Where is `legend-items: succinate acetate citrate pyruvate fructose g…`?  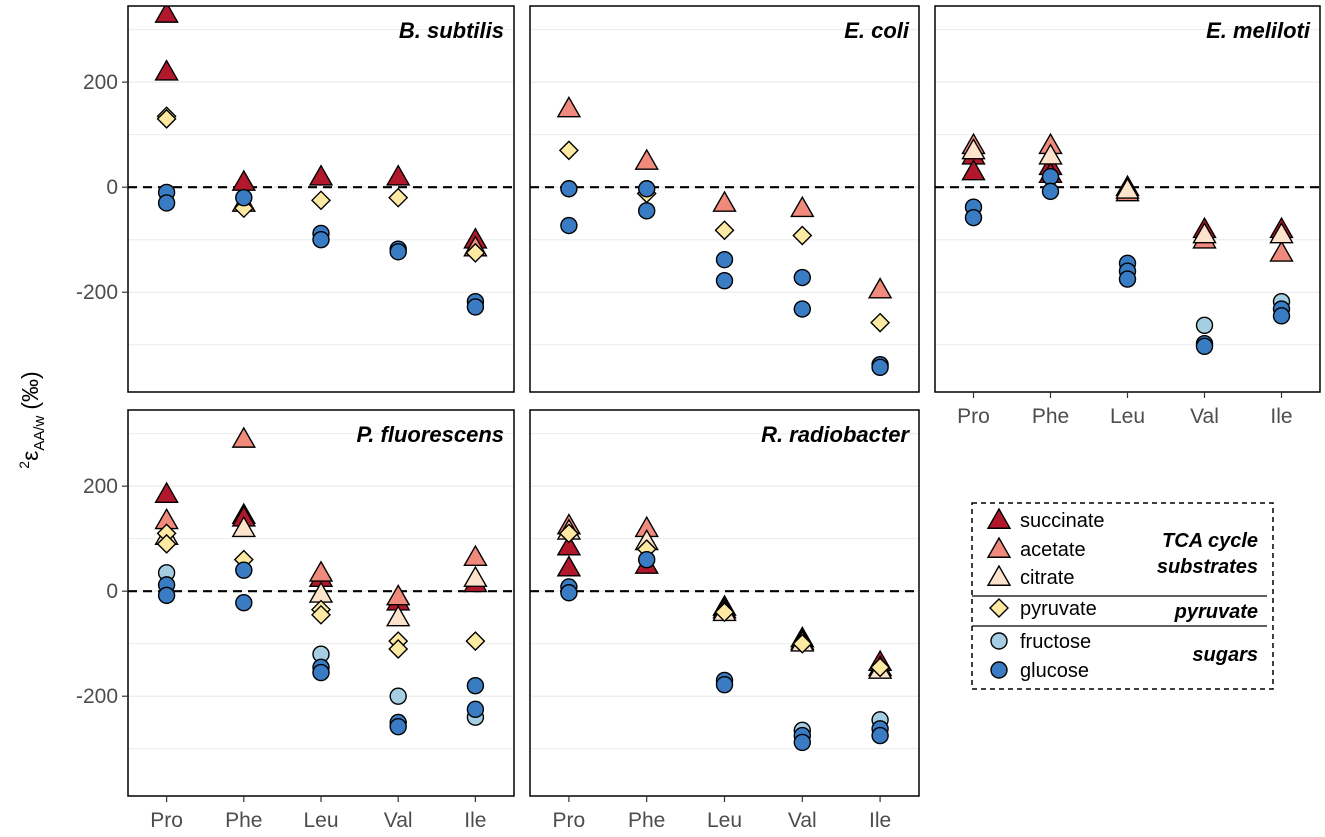 legend-items: succinate acetate citrate pyruvate fructose g… is located at coordinates (1045, 594).